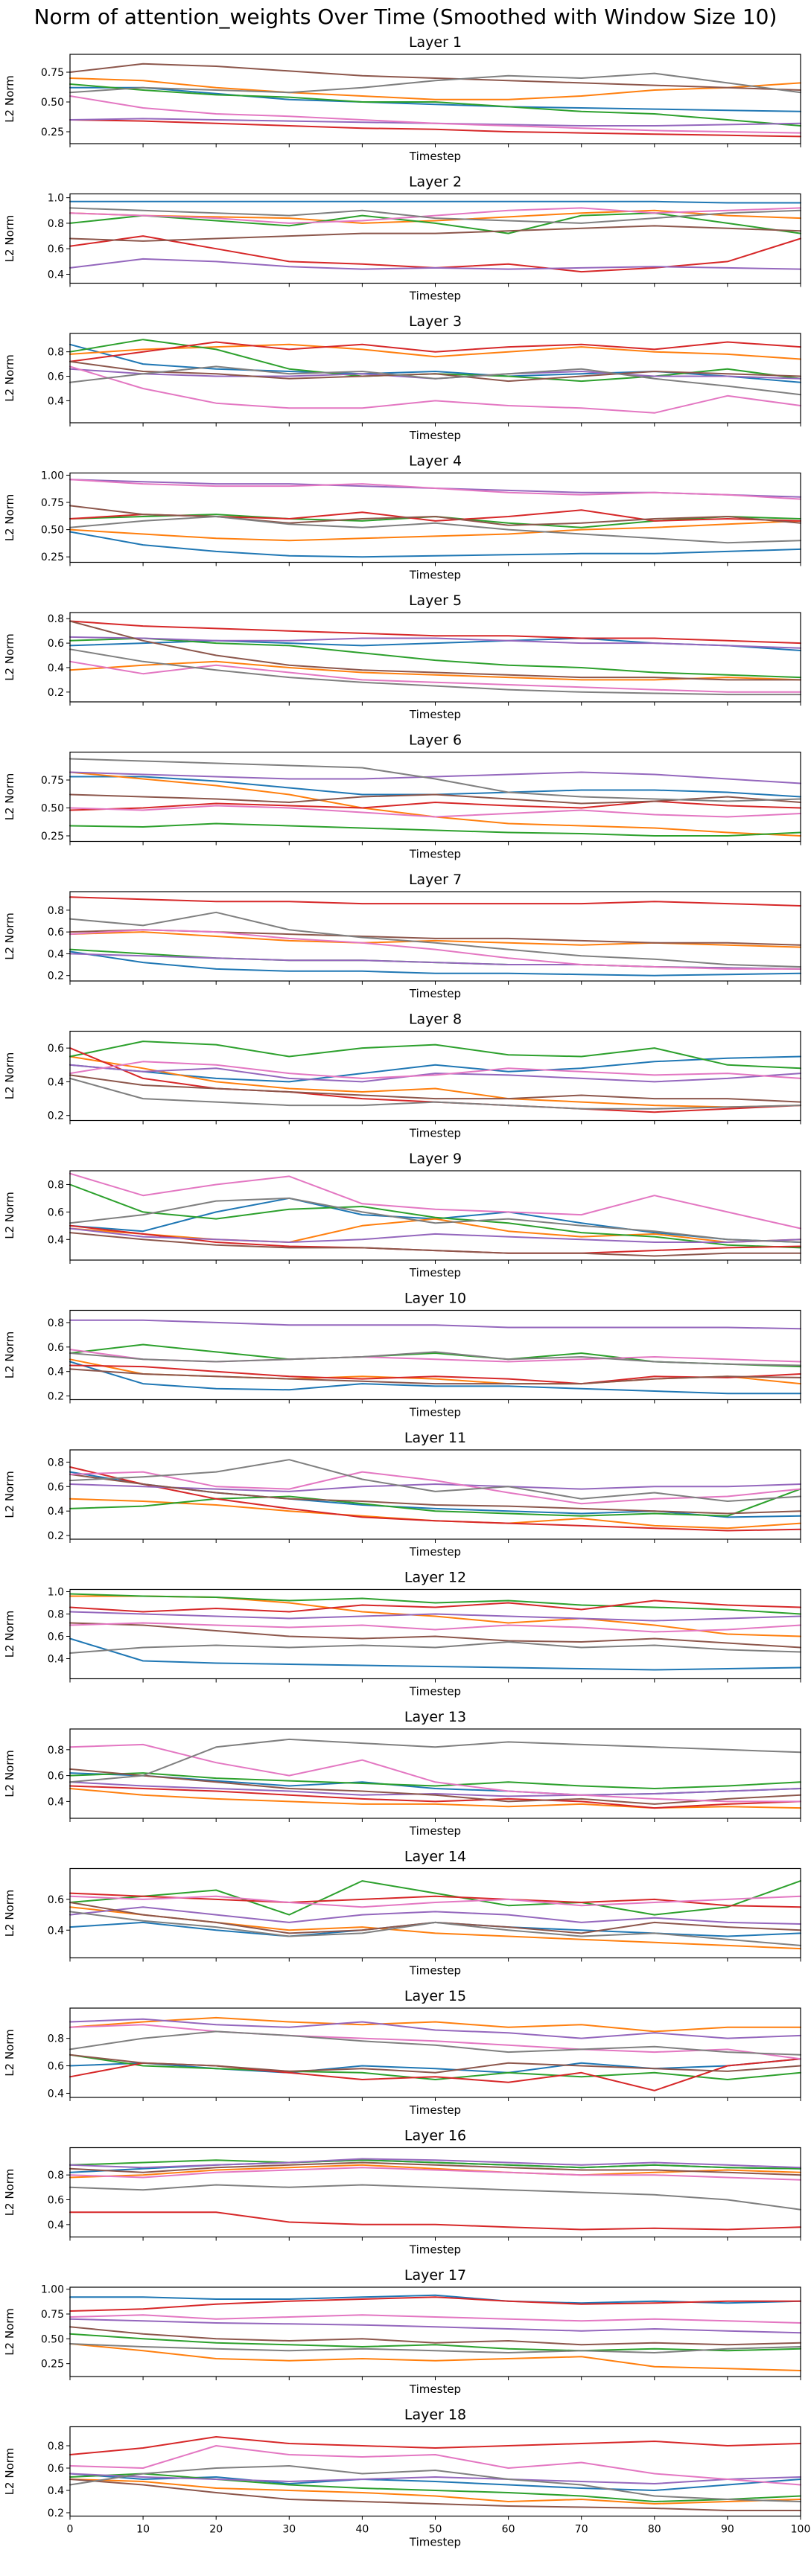 The width and height of the screenshot is (811, 2576). I want to click on x-tick-label: 50, so click(435, 2530).